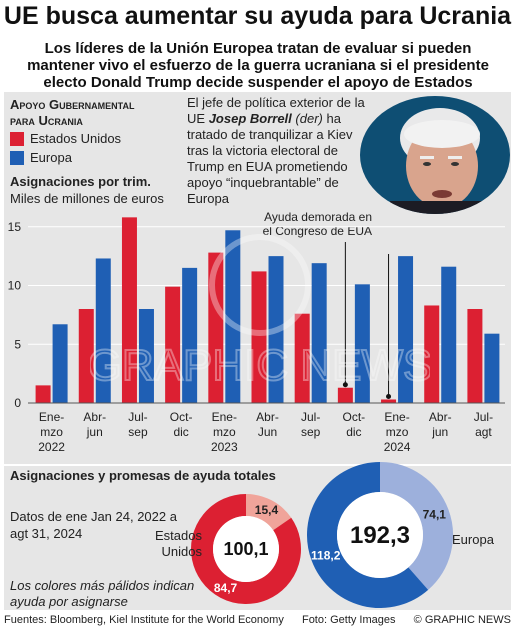 The image size is (515, 632). Describe the element at coordinates (93, 525) in the screenshot. I see `date-range: Datos de ene Jan 24, 2022 a agt 31, 2024` at that location.